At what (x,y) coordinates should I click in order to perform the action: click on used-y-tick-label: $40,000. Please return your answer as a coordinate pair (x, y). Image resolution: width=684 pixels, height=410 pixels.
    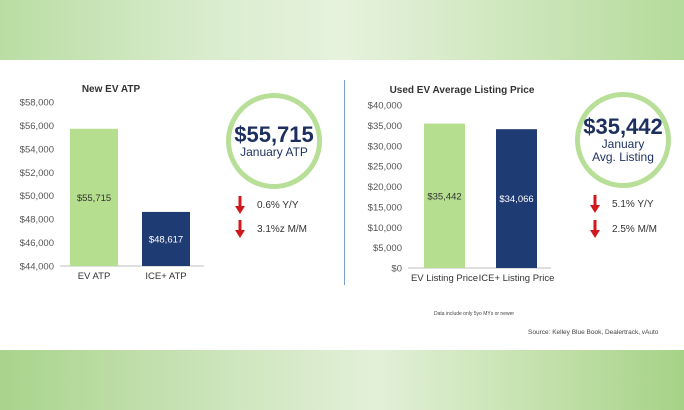
    Looking at the image, I should click on (385, 106).